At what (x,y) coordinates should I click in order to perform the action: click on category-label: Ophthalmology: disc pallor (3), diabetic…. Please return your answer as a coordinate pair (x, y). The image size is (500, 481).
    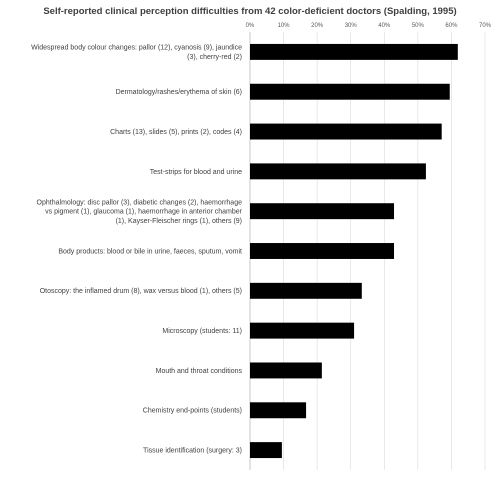
    Looking at the image, I should click on (140, 211).